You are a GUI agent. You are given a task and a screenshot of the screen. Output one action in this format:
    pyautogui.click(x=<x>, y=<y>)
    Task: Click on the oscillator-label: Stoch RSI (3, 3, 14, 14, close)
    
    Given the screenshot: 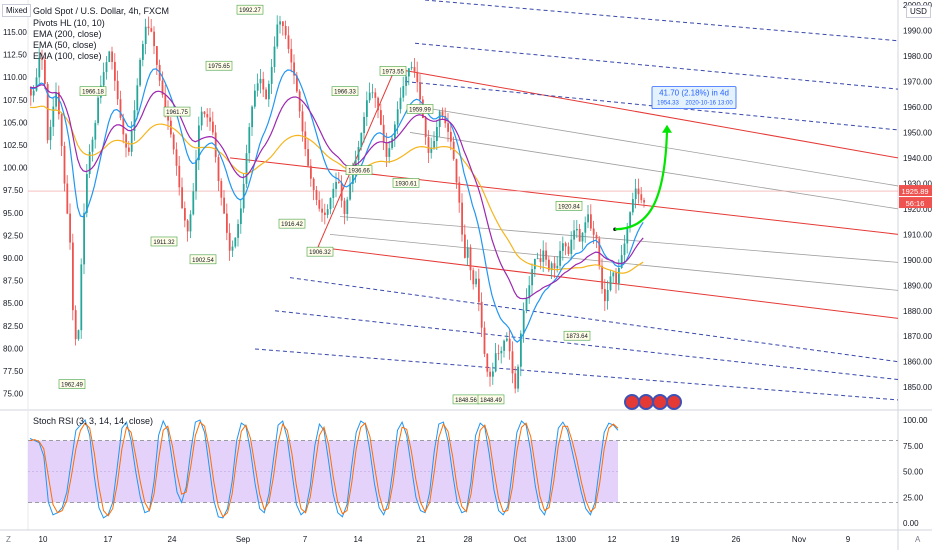 What is the action you would take?
    pyautogui.click(x=93, y=421)
    